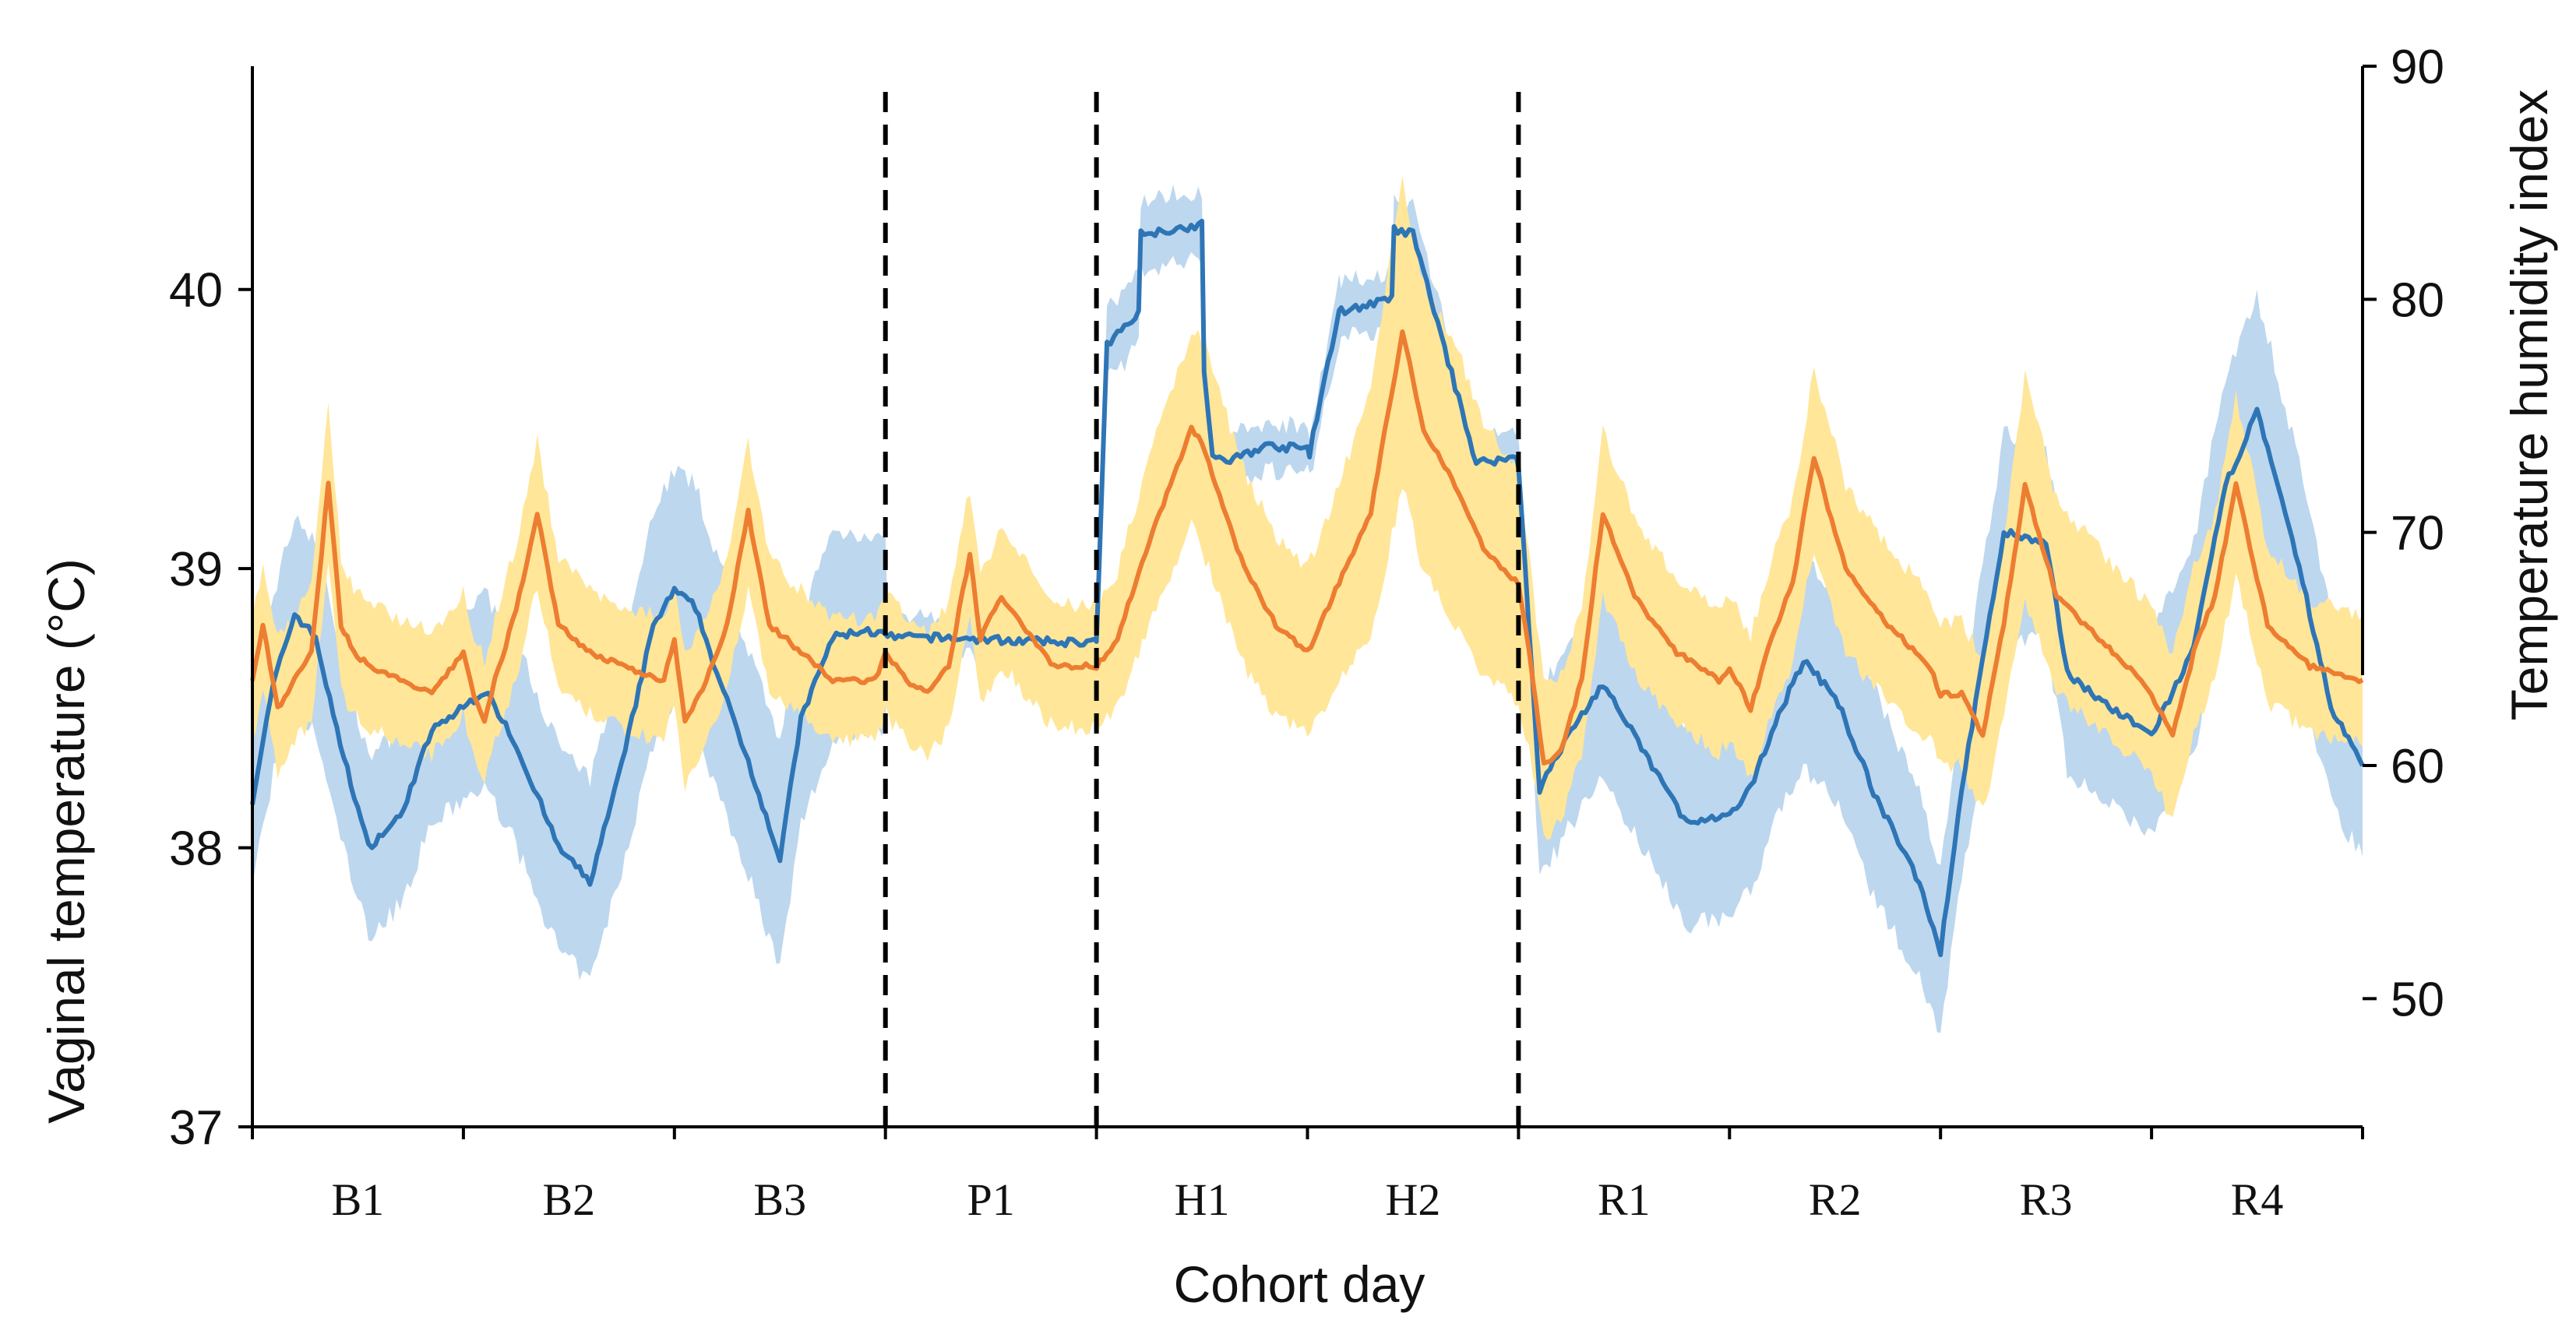 The height and width of the screenshot is (1341, 2576). Describe the element at coordinates (1299, 1284) in the screenshot. I see `x-axis-title: Cohort day` at that location.